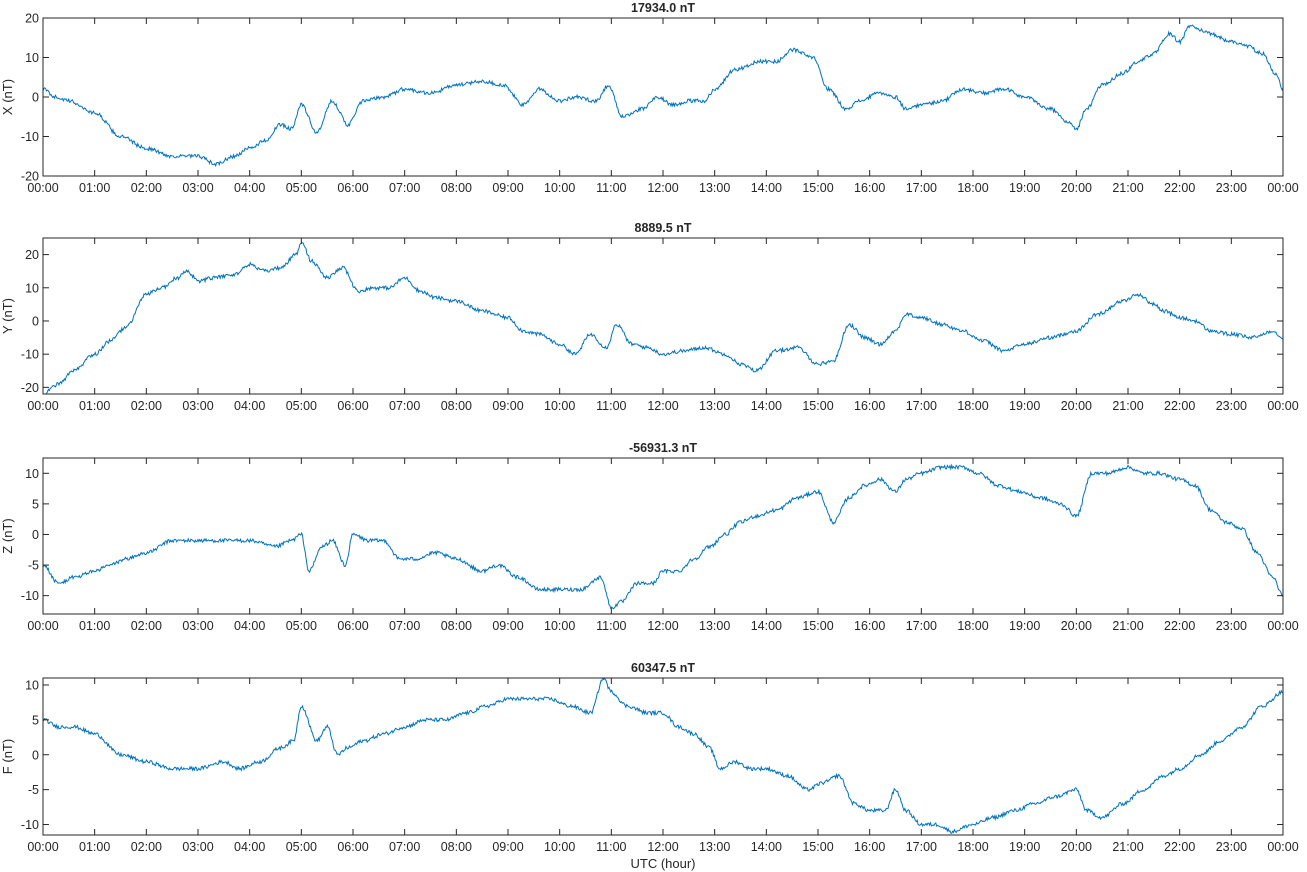  What do you see at coordinates (663, 448) in the screenshot?
I see `panel-title: -56931.3 nT` at bounding box center [663, 448].